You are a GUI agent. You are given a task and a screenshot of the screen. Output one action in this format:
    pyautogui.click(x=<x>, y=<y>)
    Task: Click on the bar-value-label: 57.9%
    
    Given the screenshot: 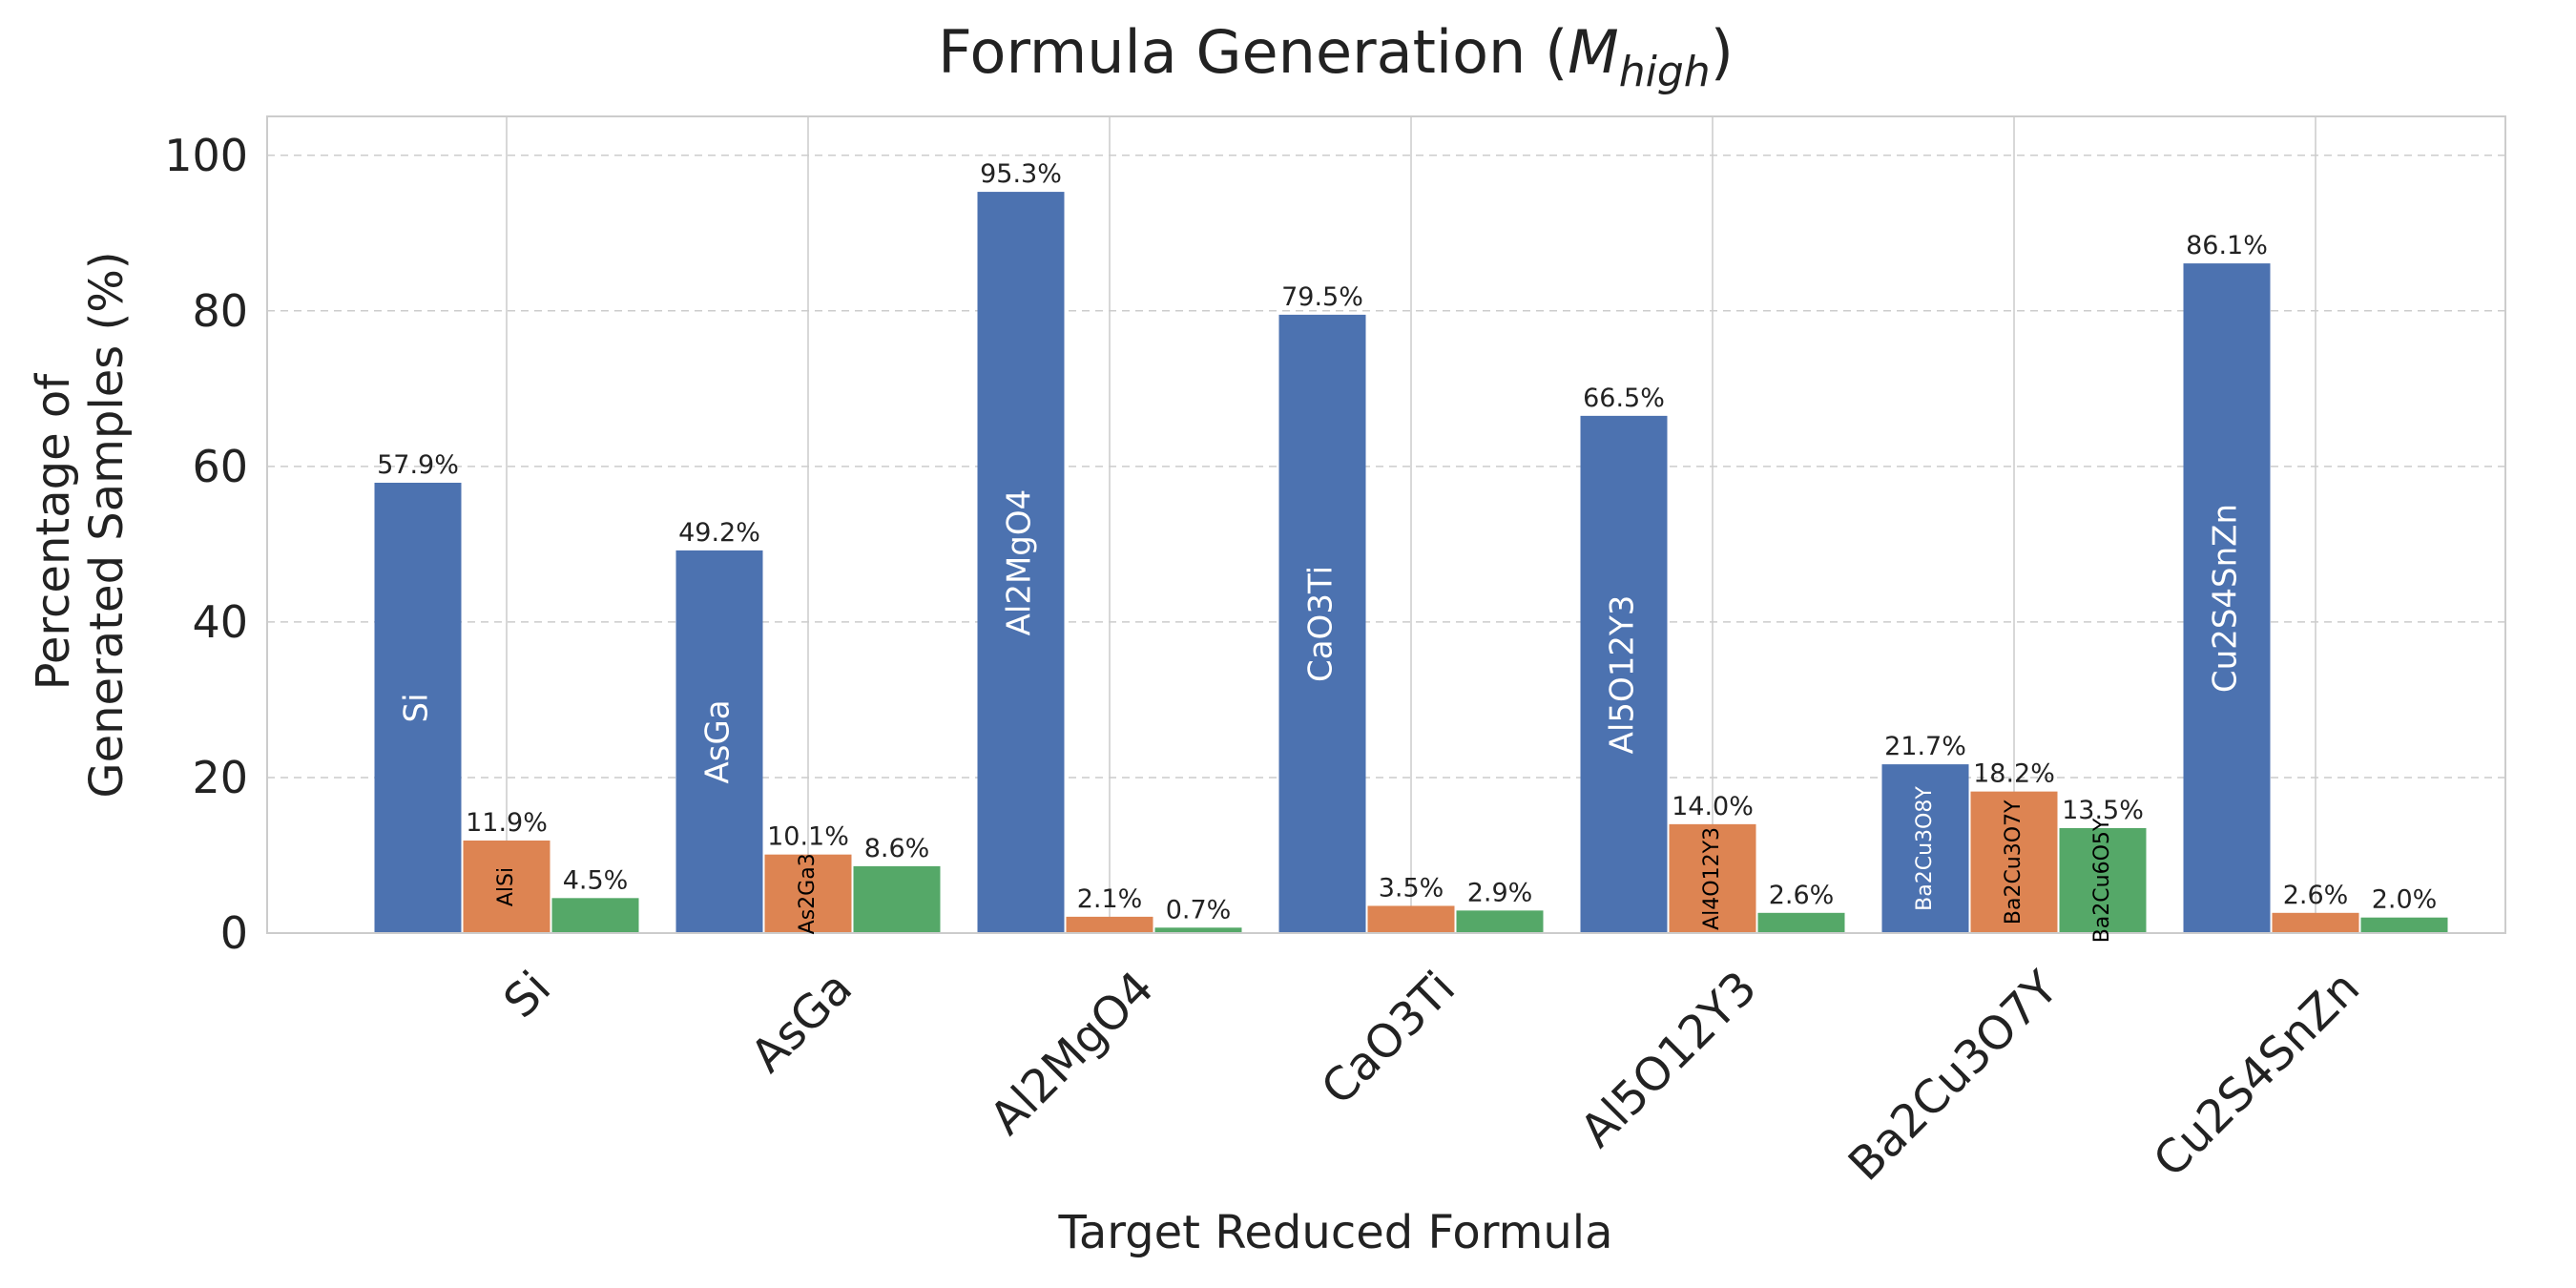 What is the action you would take?
    pyautogui.click(x=418, y=465)
    